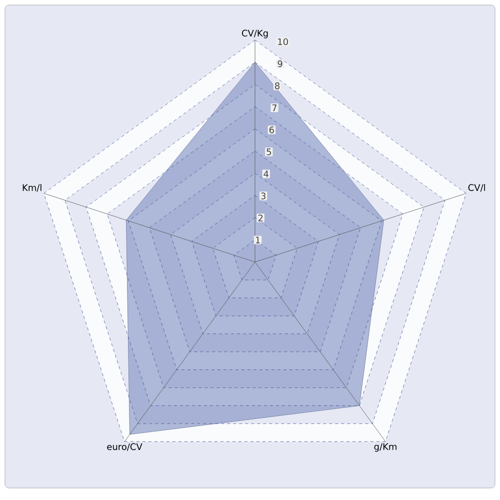 The image size is (500, 500). Describe the element at coordinates (280, 64) in the screenshot. I see `y-tick-label: 9` at that location.